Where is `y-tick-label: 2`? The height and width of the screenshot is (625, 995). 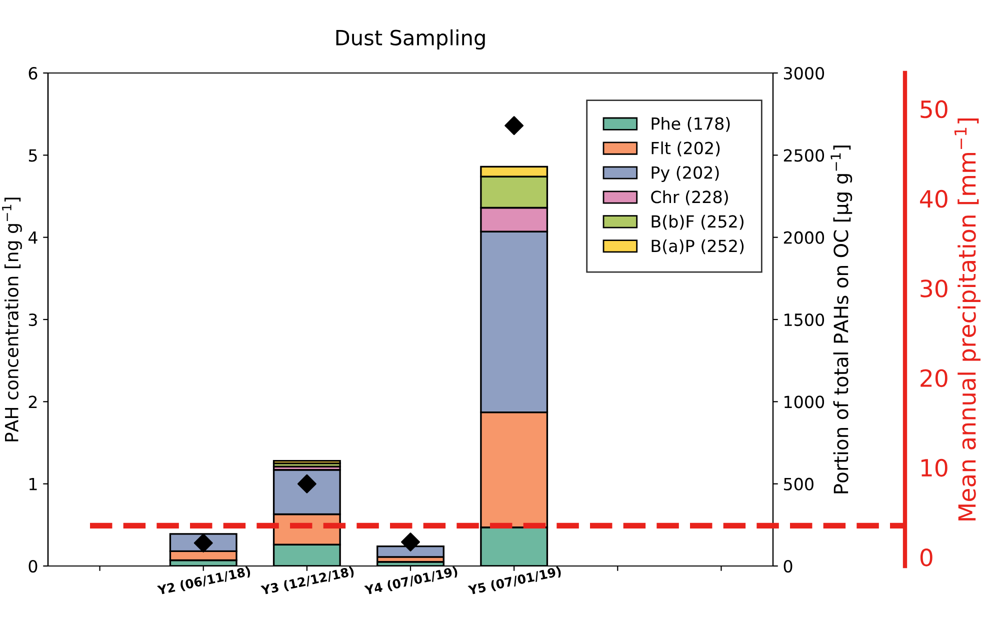
y-tick-label: 2 is located at coordinates (32, 402).